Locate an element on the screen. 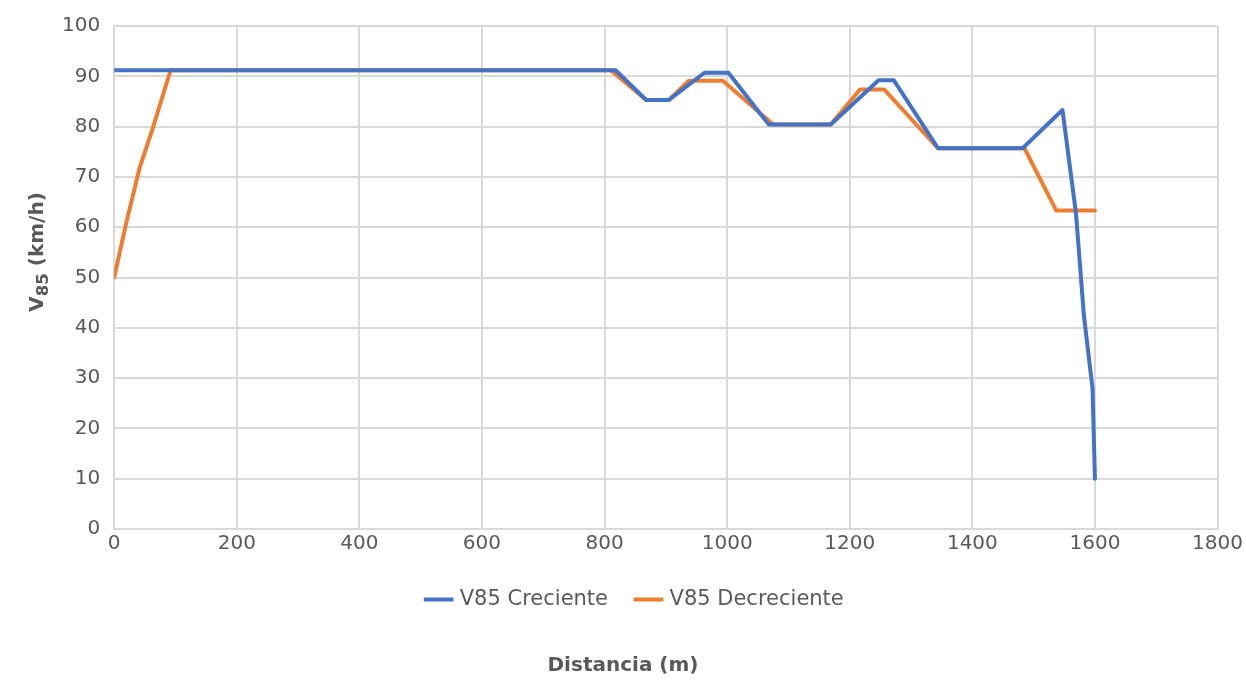  y-tick-label: 60 is located at coordinates (87, 225).